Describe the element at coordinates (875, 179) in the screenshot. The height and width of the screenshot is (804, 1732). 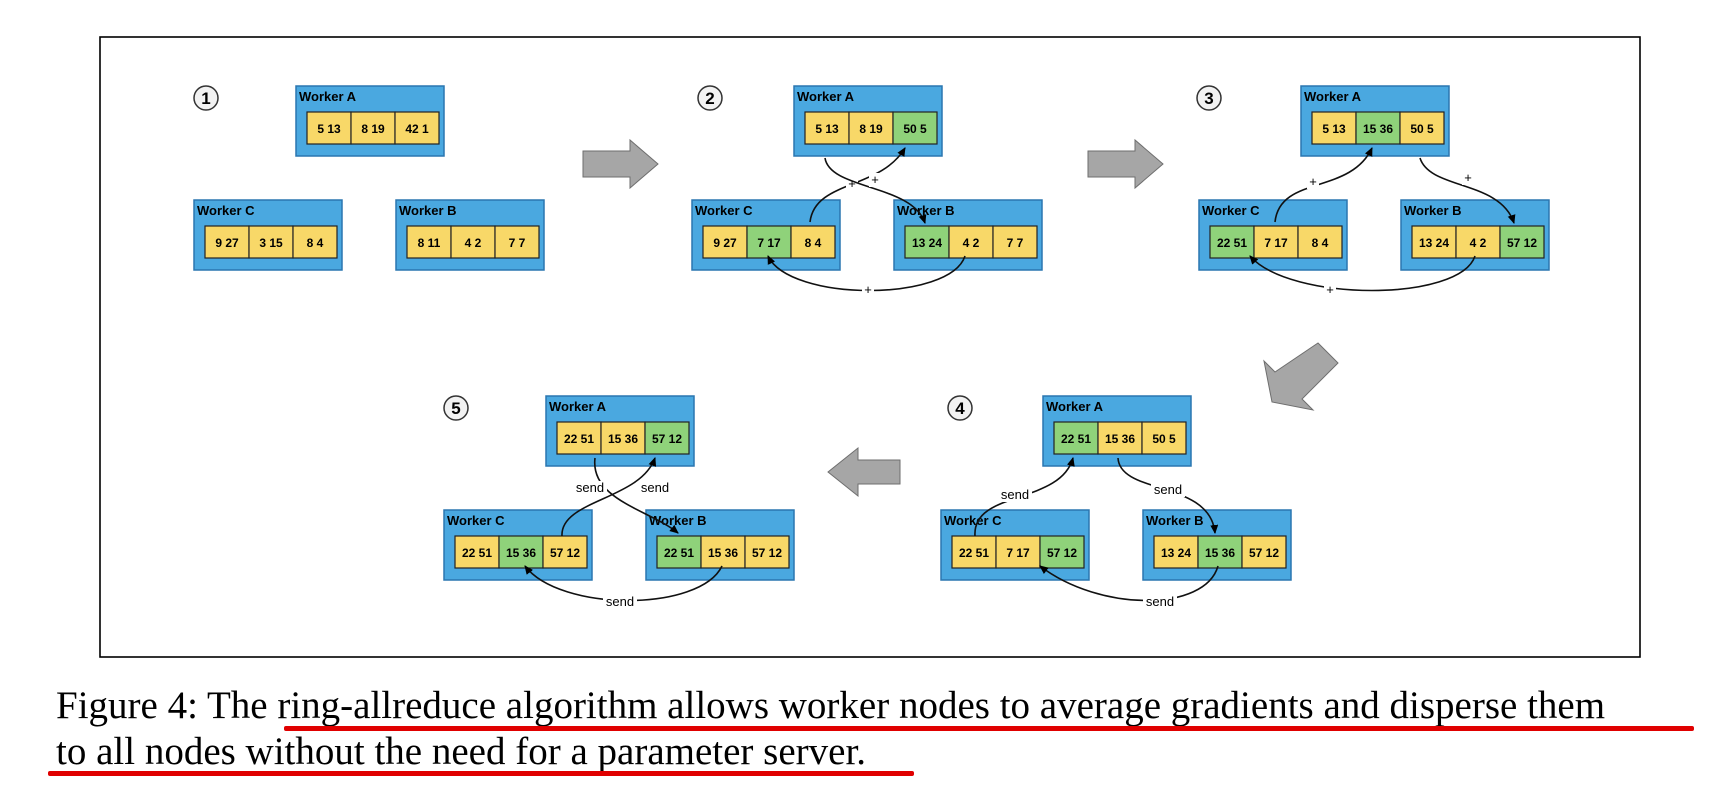
I see `ring-edge-2-label: +` at that location.